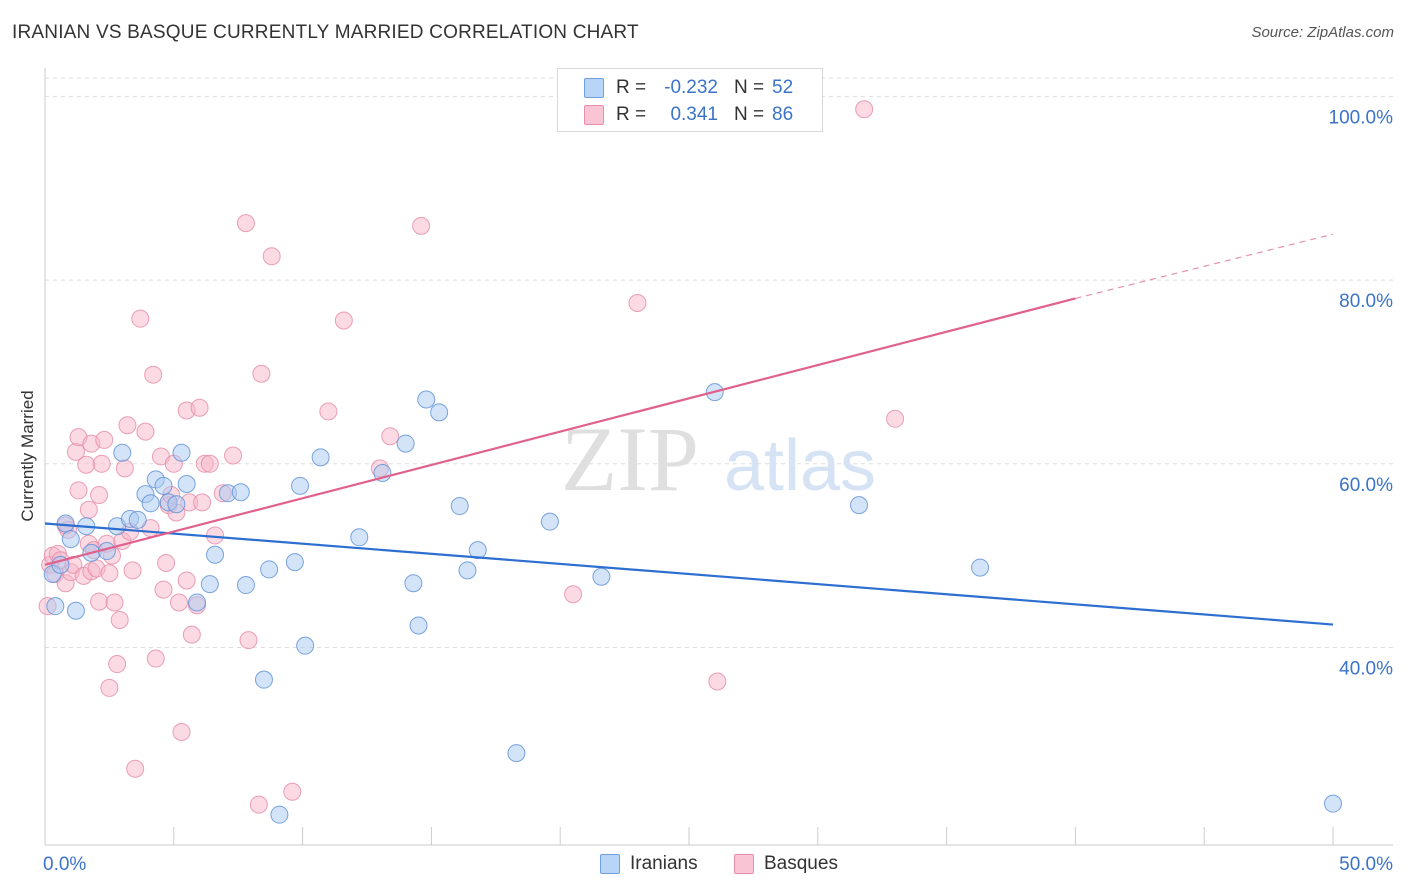  I want to click on basque-trend-extension, so click(1204, 266).